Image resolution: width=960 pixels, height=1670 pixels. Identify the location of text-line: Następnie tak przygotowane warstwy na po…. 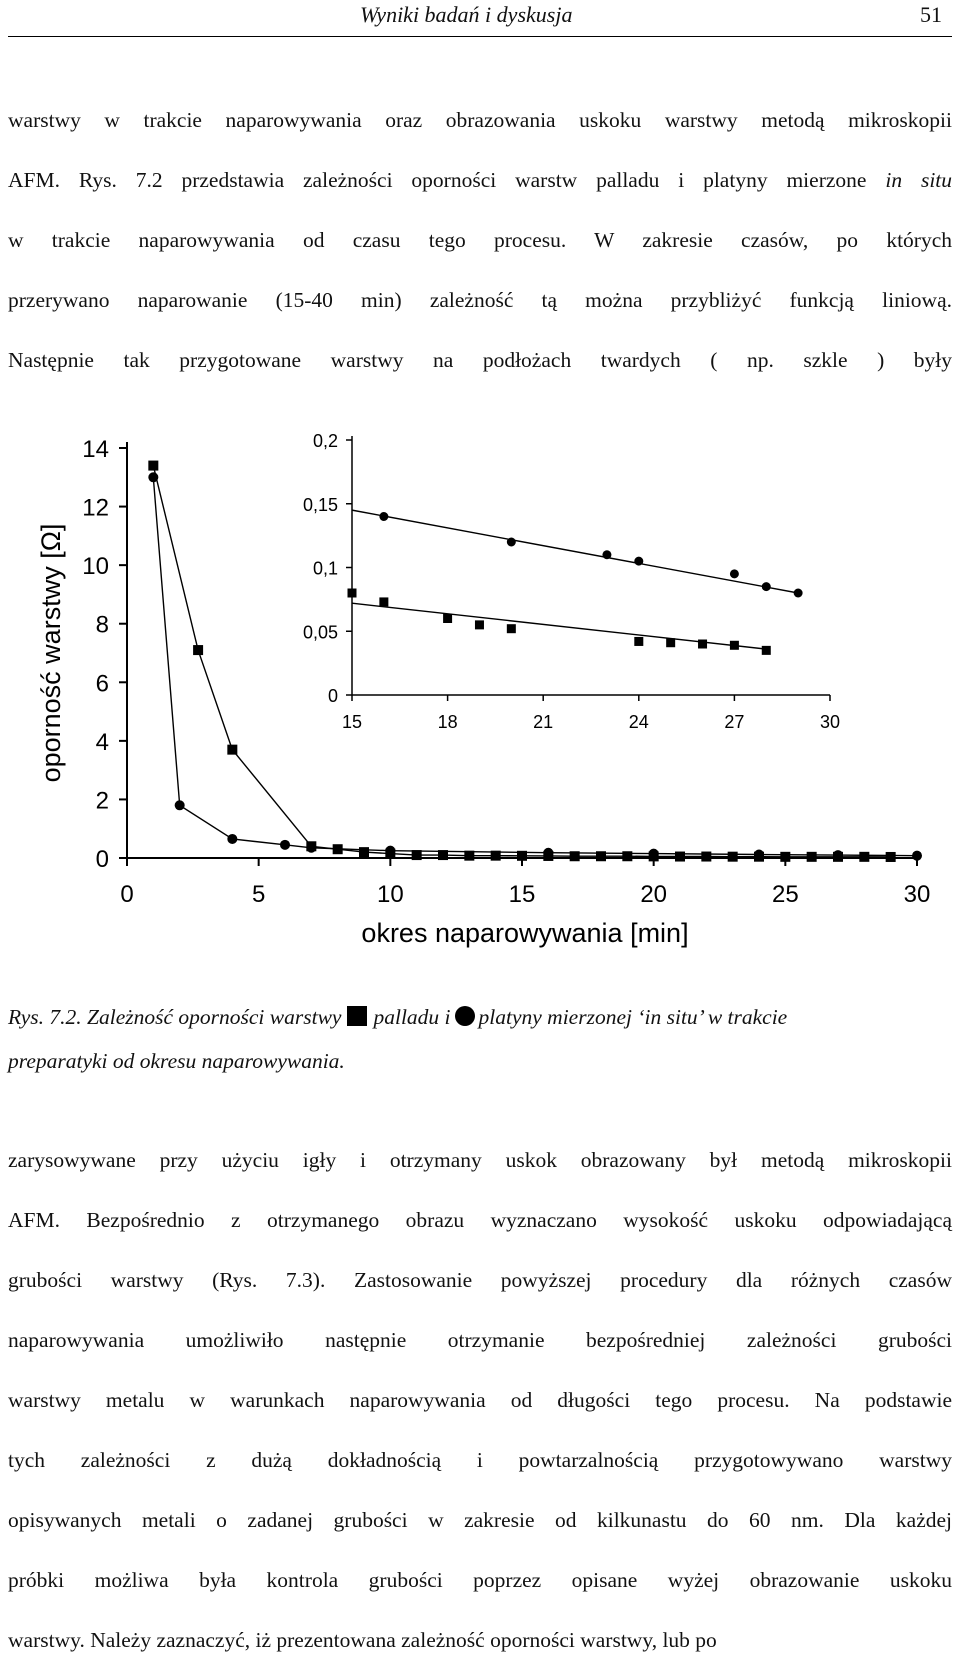
(480, 360).